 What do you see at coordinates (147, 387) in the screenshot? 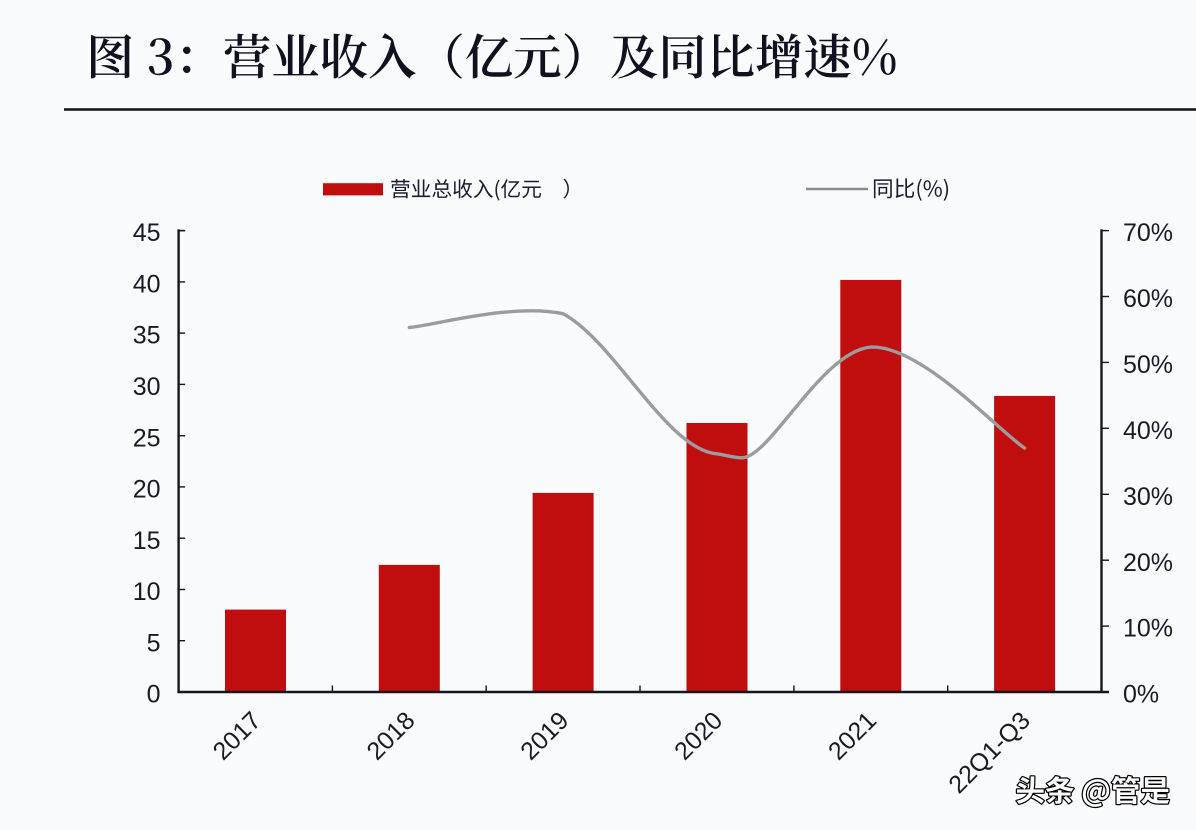
I see `svg-text: 30` at bounding box center [147, 387].